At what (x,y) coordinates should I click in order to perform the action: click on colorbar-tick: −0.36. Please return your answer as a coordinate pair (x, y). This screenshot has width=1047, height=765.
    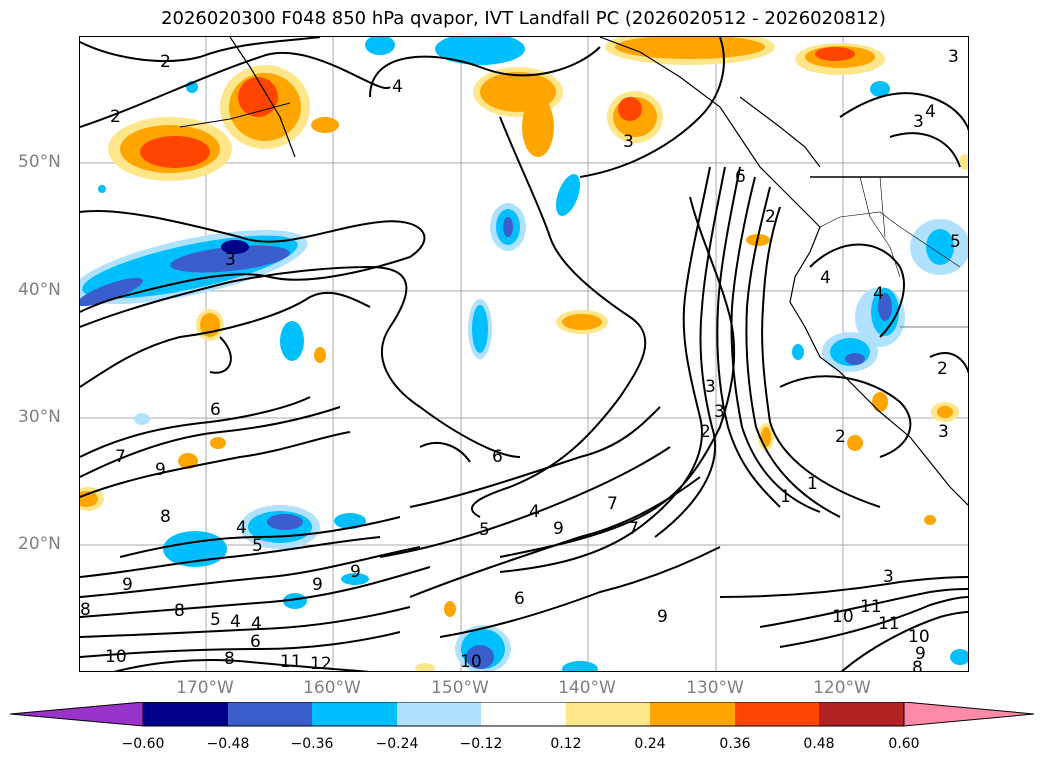
    Looking at the image, I should click on (312, 744).